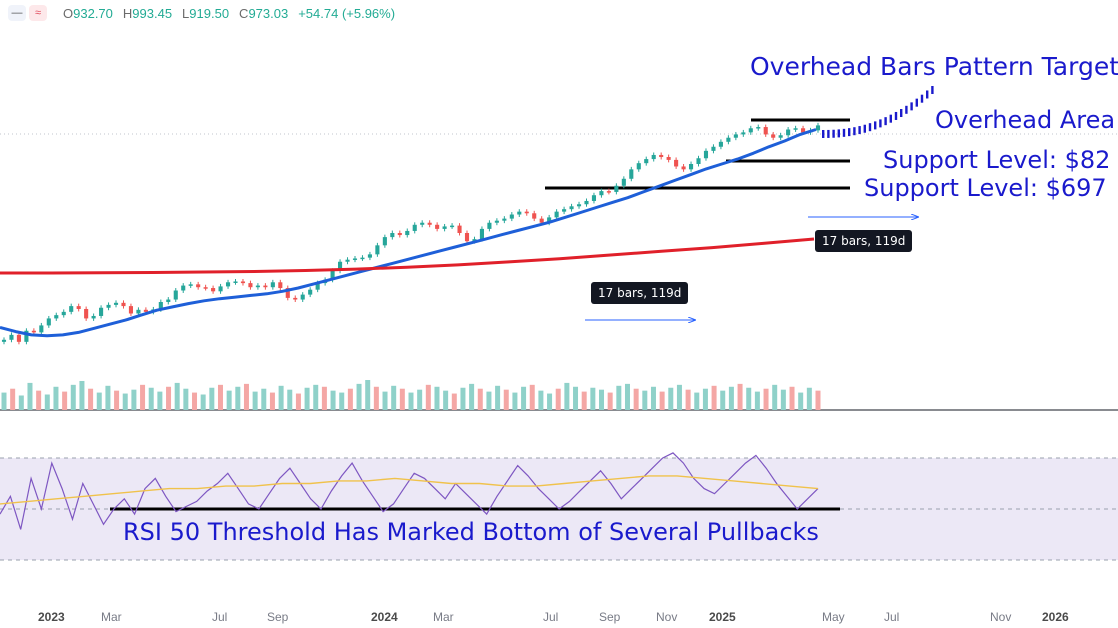 This screenshot has width=1118, height=628. I want to click on annotation-support-82: Support Level: $82, so click(997, 160).